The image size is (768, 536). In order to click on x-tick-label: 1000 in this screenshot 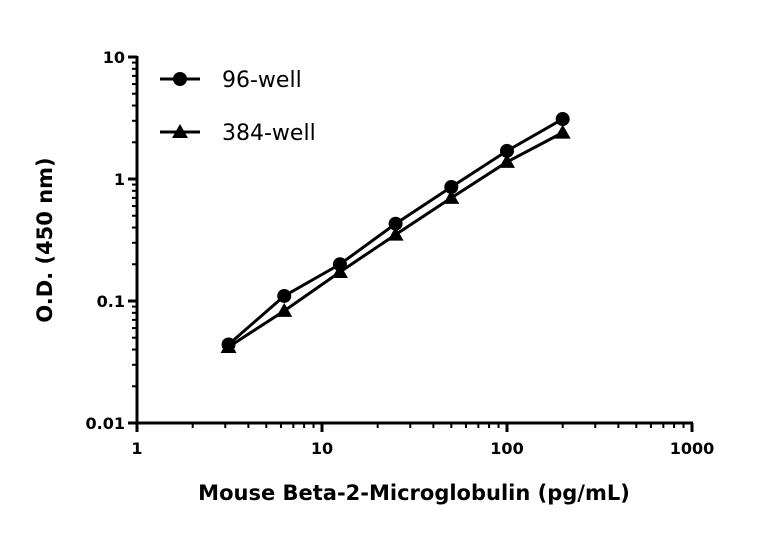, I will do `click(692, 448)`.